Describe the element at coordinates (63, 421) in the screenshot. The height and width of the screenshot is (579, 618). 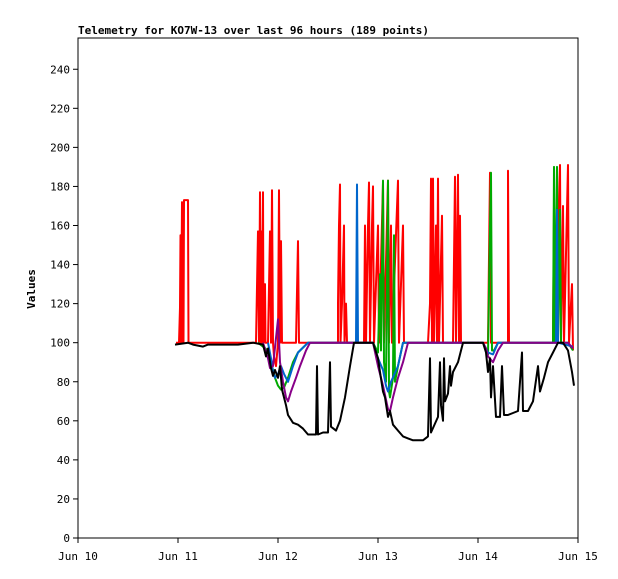
I see `y-tick-label: 60` at that location.